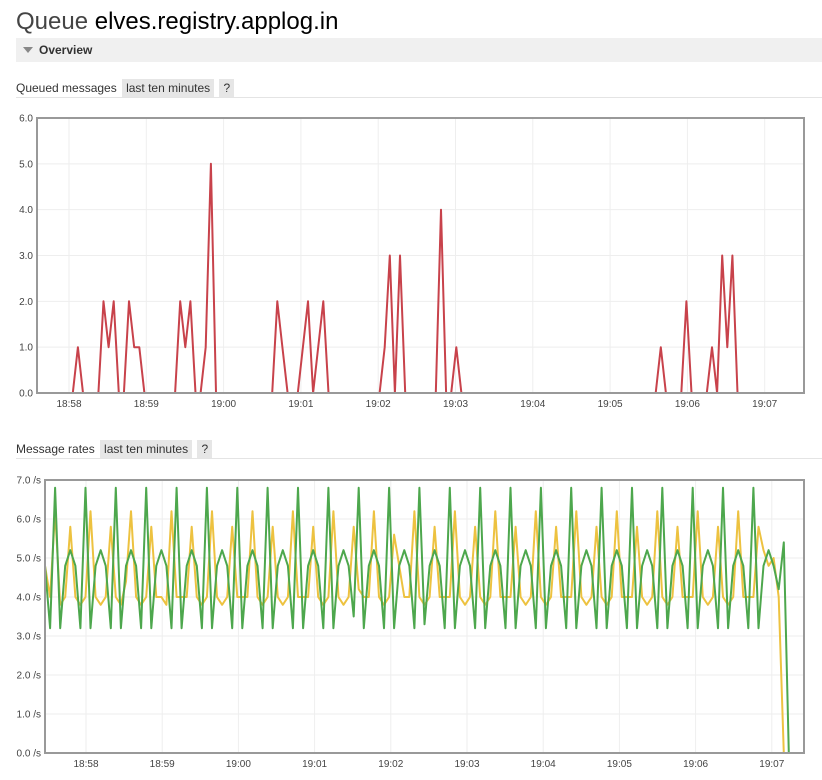 The image size is (822, 780). Describe the element at coordinates (223, 404) in the screenshot. I see `queued-messages-x-tick-label: 19:00` at that location.